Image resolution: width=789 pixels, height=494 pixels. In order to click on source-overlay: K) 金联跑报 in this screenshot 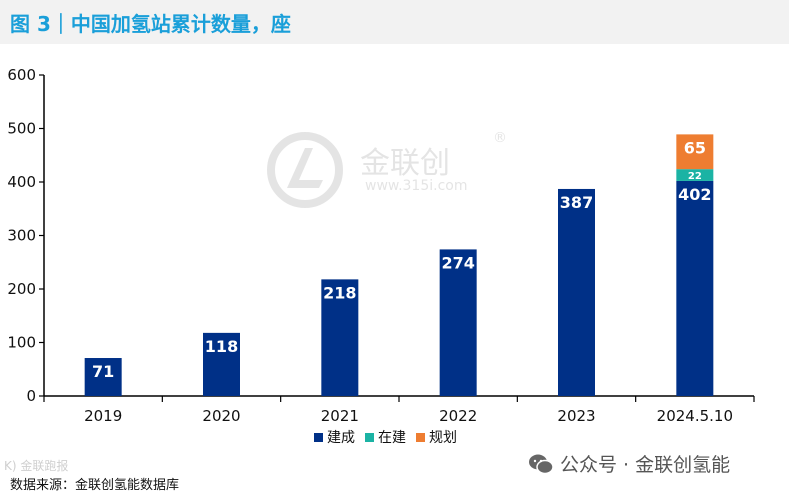, I will do `click(36, 466)`.